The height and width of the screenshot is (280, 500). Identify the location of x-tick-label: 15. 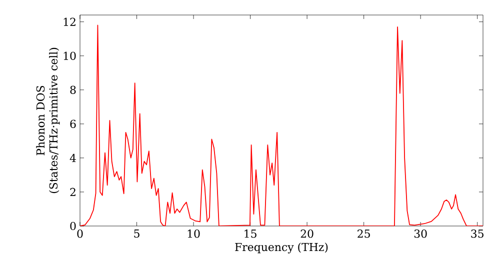
(250, 234).